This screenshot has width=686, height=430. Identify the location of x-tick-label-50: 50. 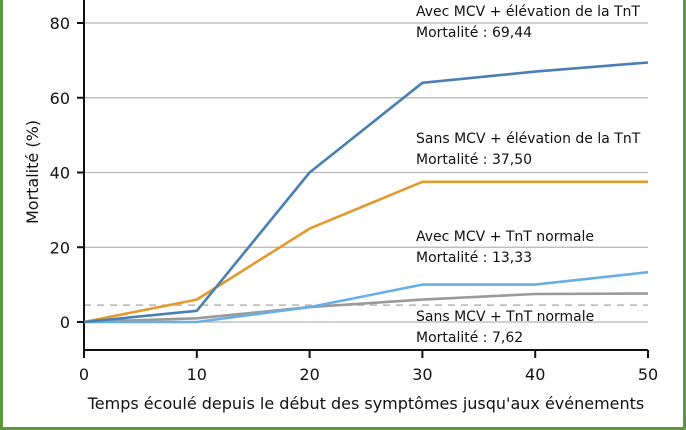
(648, 374).